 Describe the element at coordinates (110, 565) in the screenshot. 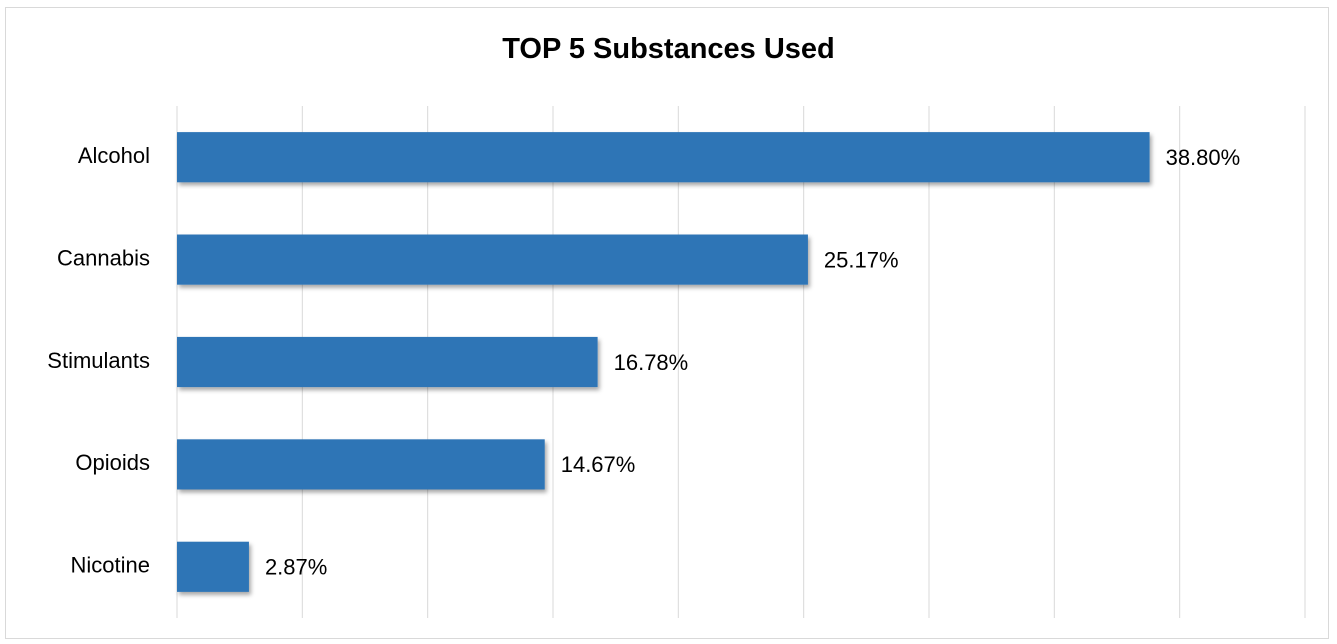

I see `category-label-nicotine: Nicotine` at that location.